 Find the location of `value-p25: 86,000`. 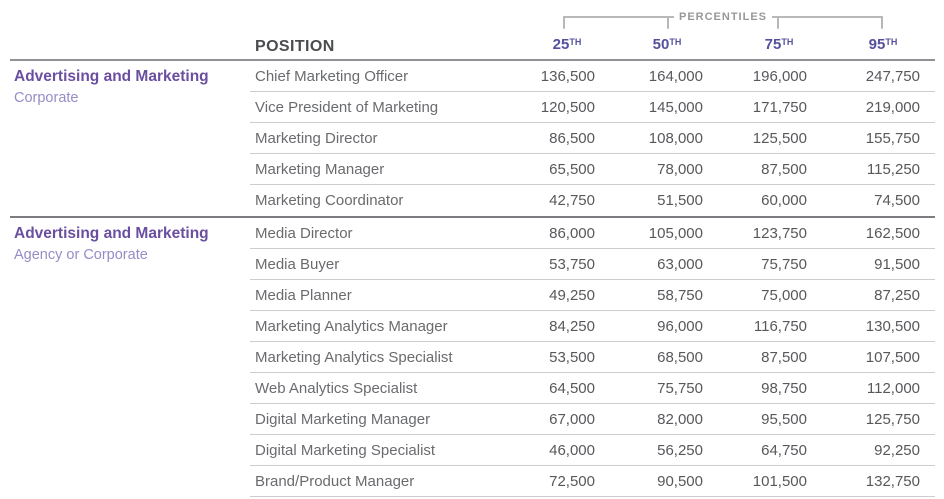

value-p25: 86,000 is located at coordinates (572, 233).